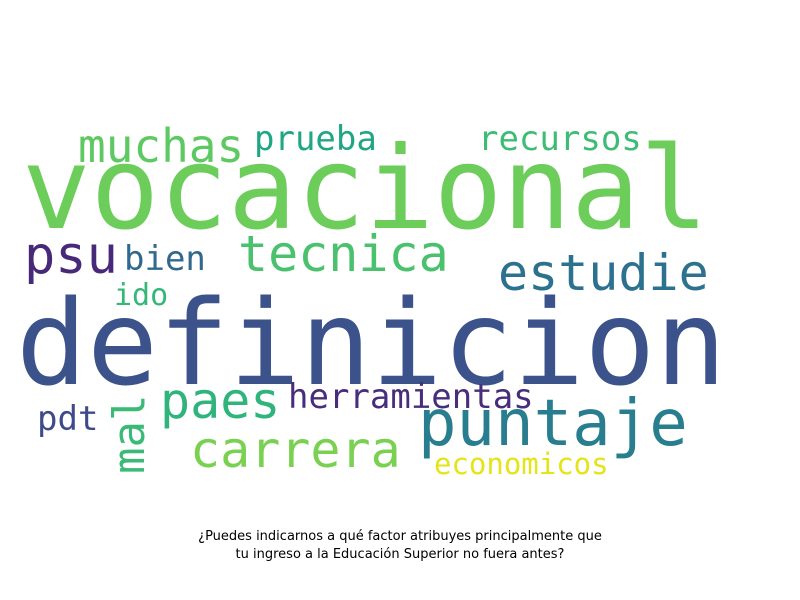 This screenshot has width=800, height=600. I want to click on word-herramientas: herramientas, so click(411, 397).